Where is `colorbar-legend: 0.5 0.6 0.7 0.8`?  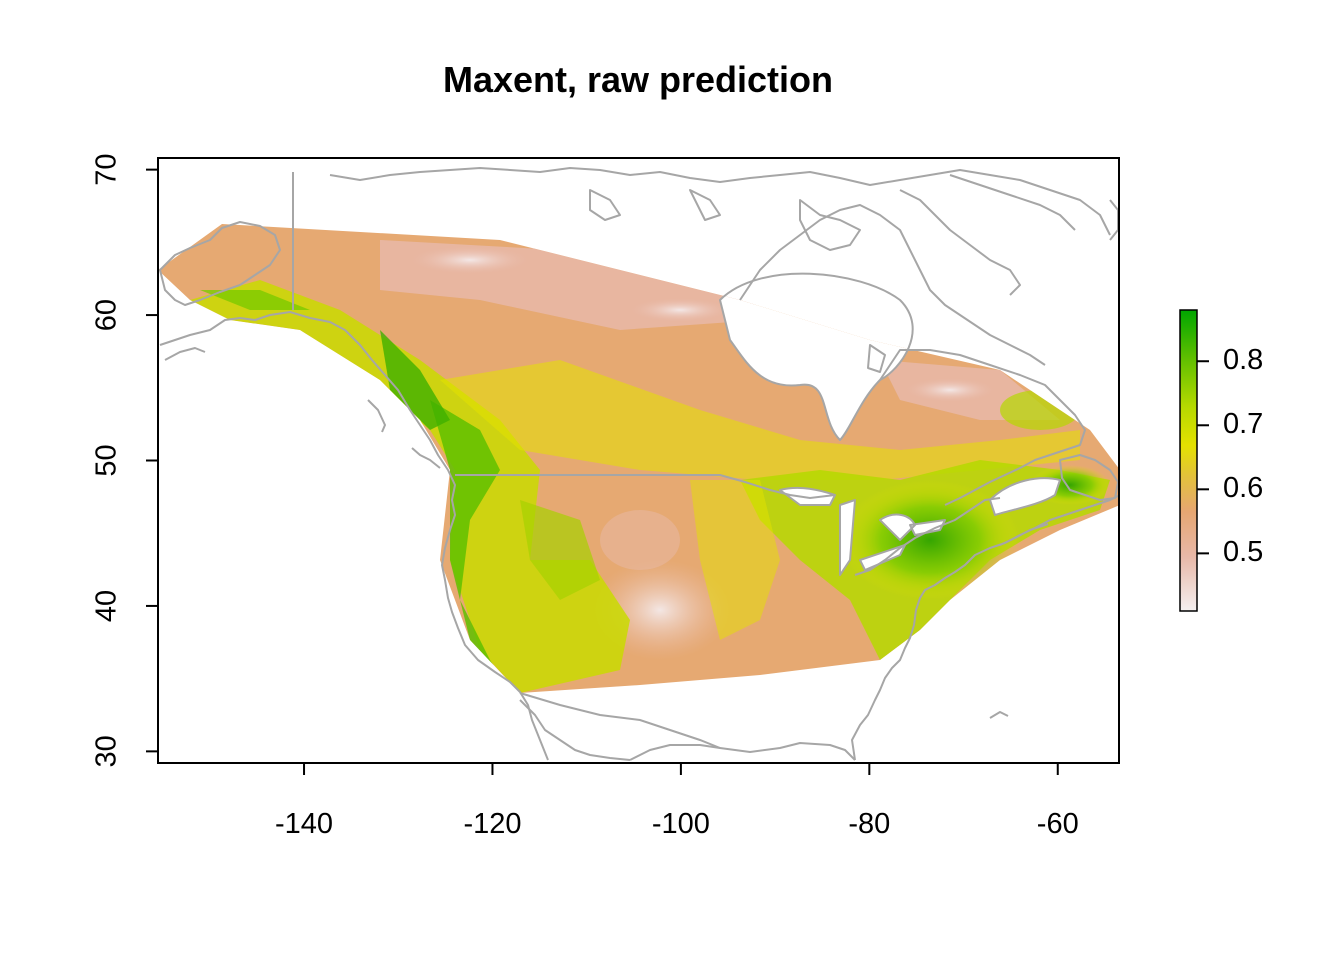 colorbar-legend: 0.5 0.6 0.7 0.8 is located at coordinates (1221, 460).